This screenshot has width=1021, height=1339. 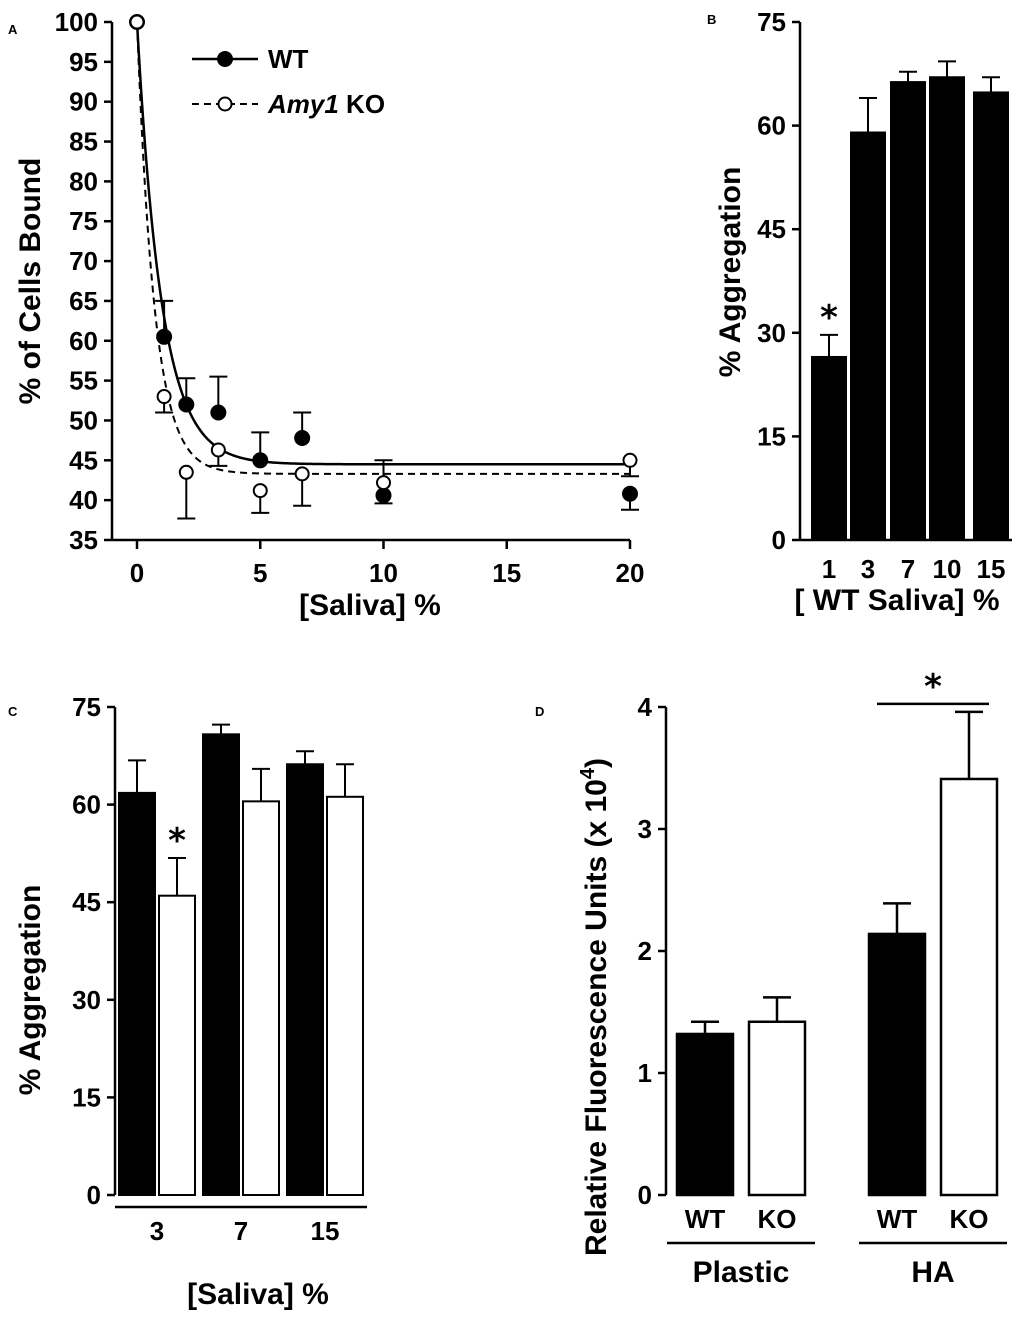 I want to click on x-tick-label: 0, so click(x=137, y=573).